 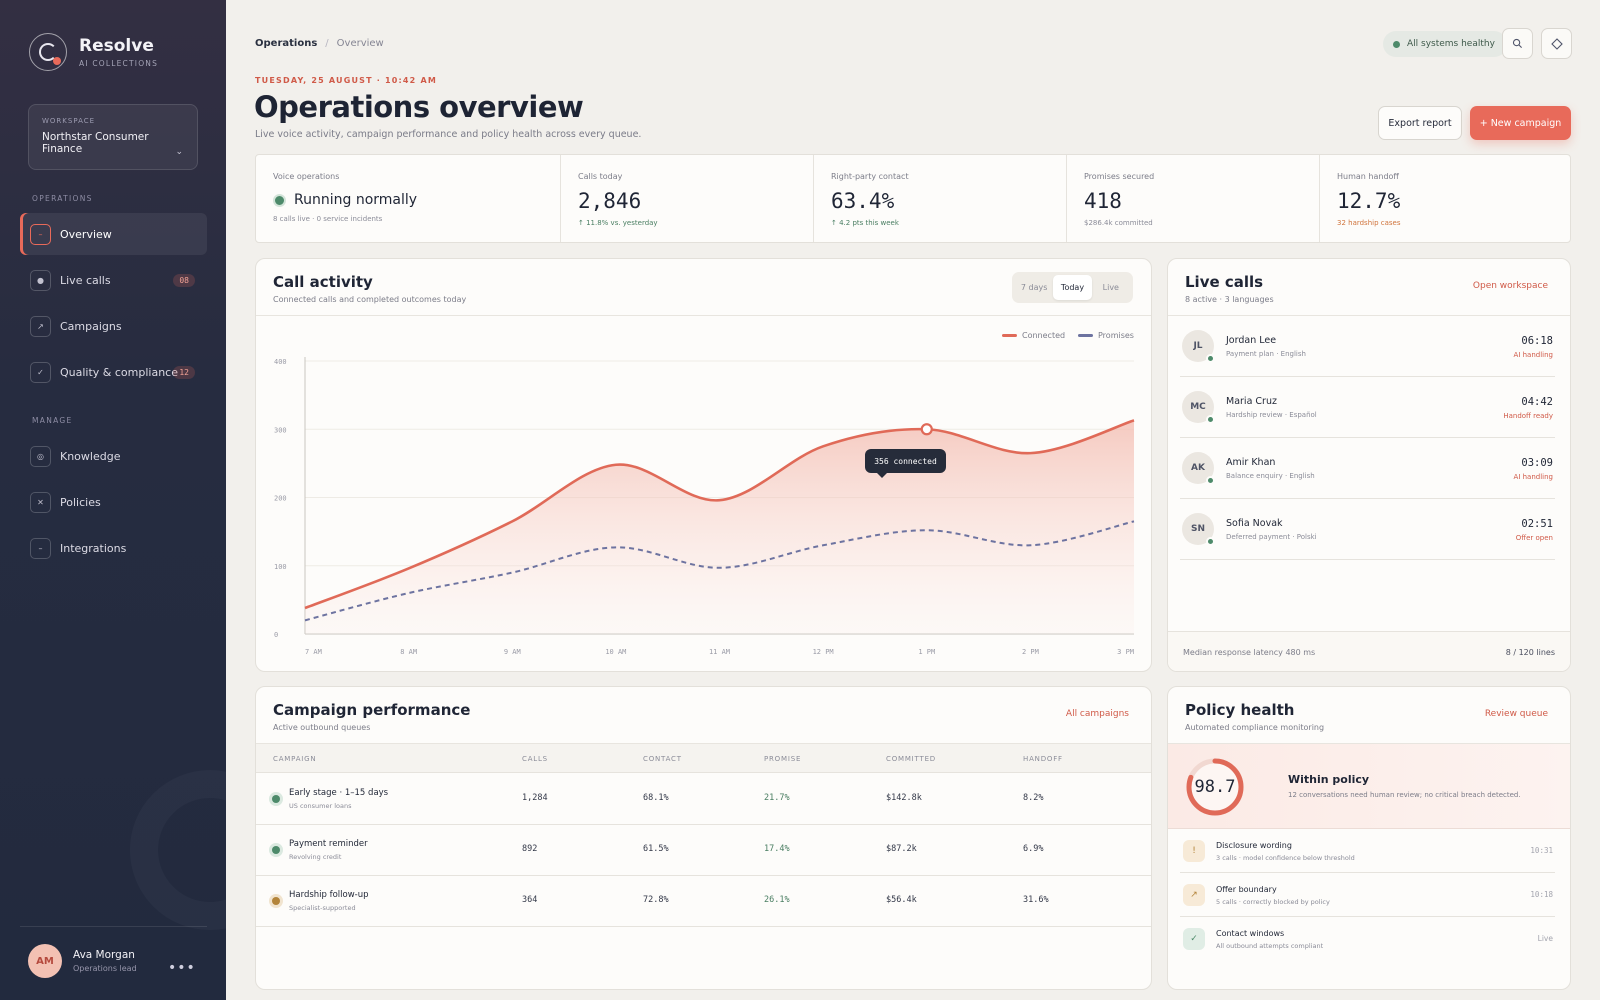 I want to click on kpi-value: 12.7%, so click(x=1369, y=201).